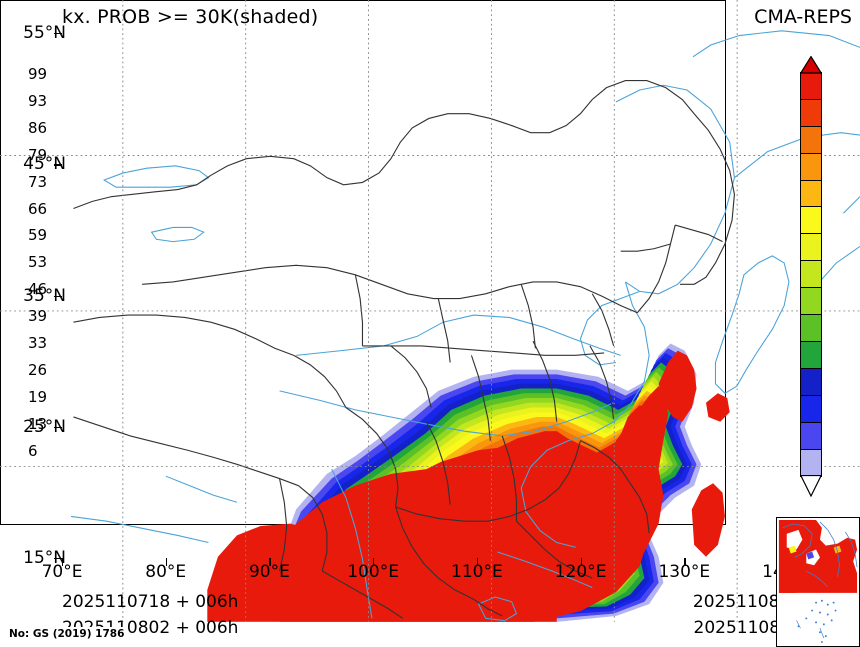  Describe the element at coordinates (373, 572) in the screenshot. I see `x-axis-tick-label: 100°E` at that location.